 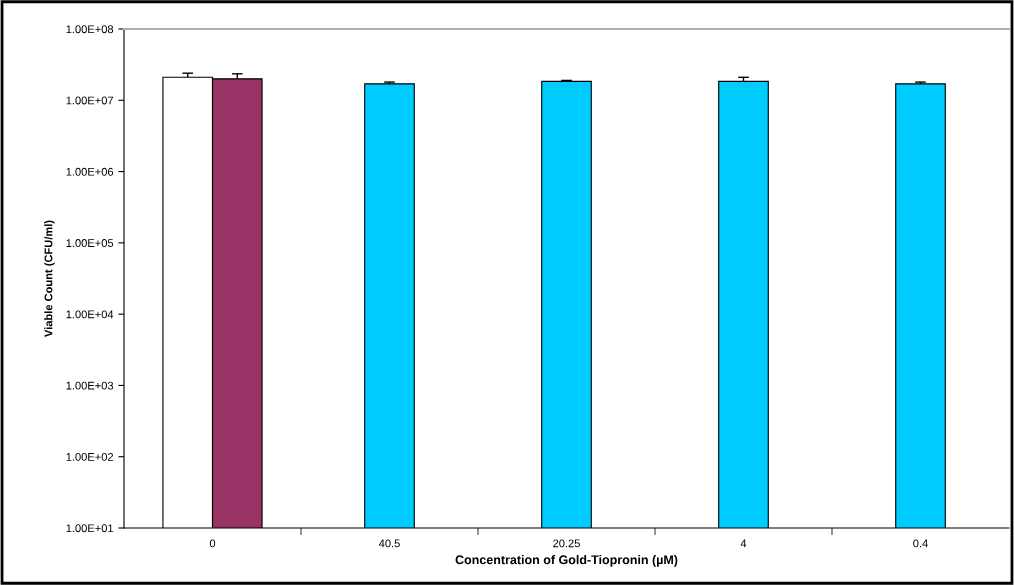 I want to click on y-tick-label: 1.00E+02, so click(x=90, y=456).